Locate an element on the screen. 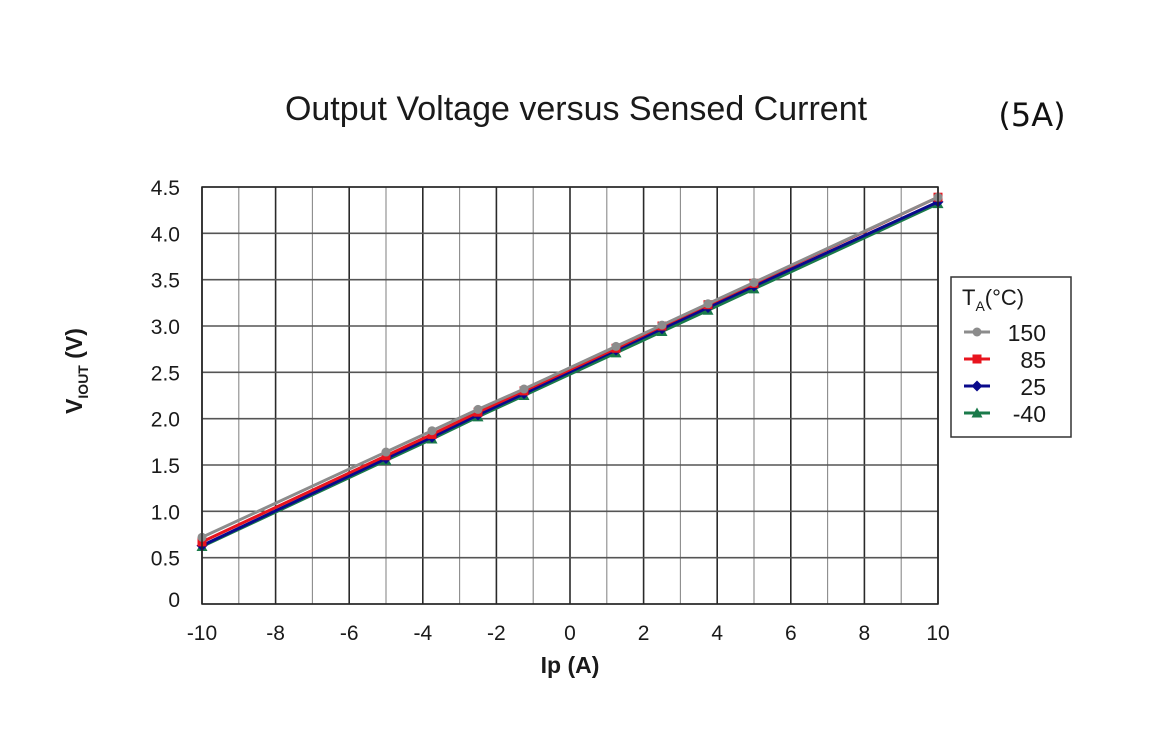 This screenshot has width=1156, height=750. chart-badge: (5A) is located at coordinates (1031, 115).